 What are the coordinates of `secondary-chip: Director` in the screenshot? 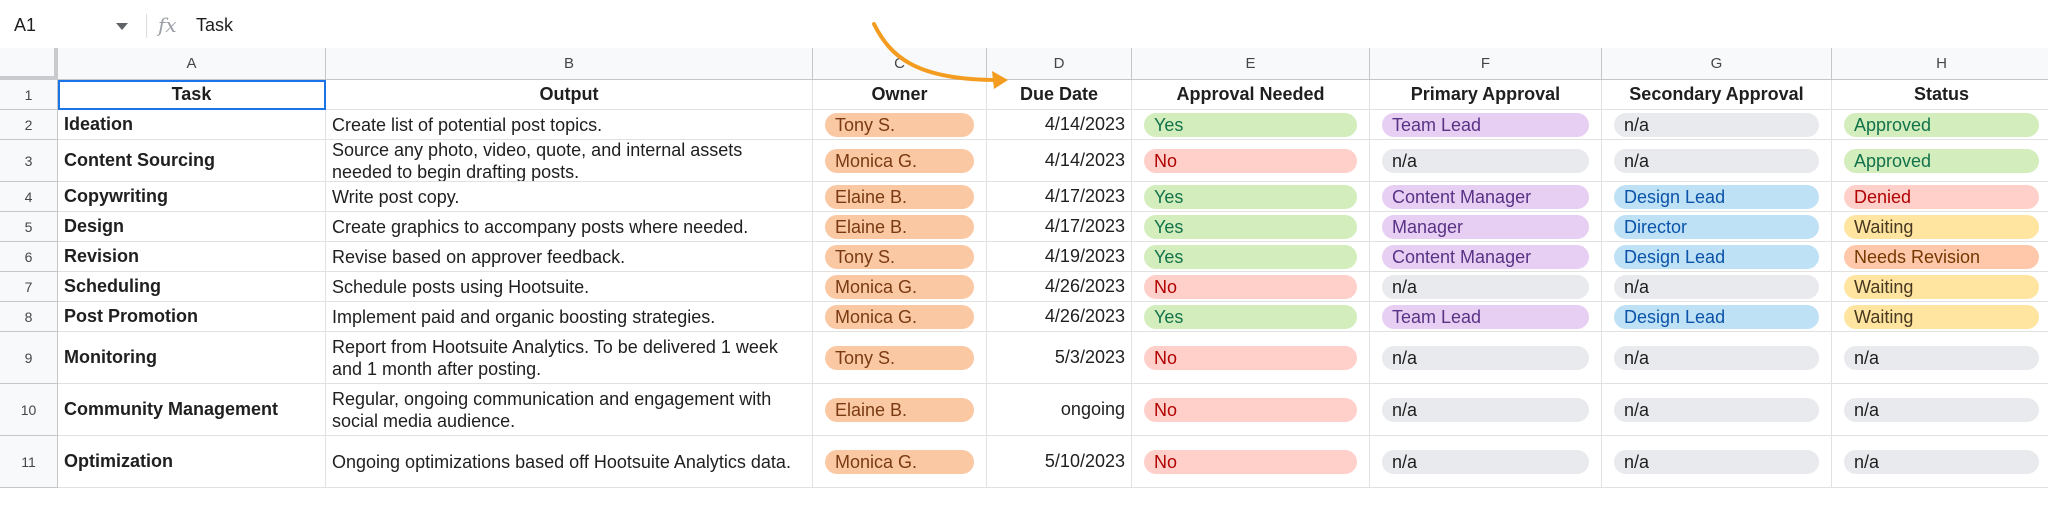 It's located at (1716, 226).